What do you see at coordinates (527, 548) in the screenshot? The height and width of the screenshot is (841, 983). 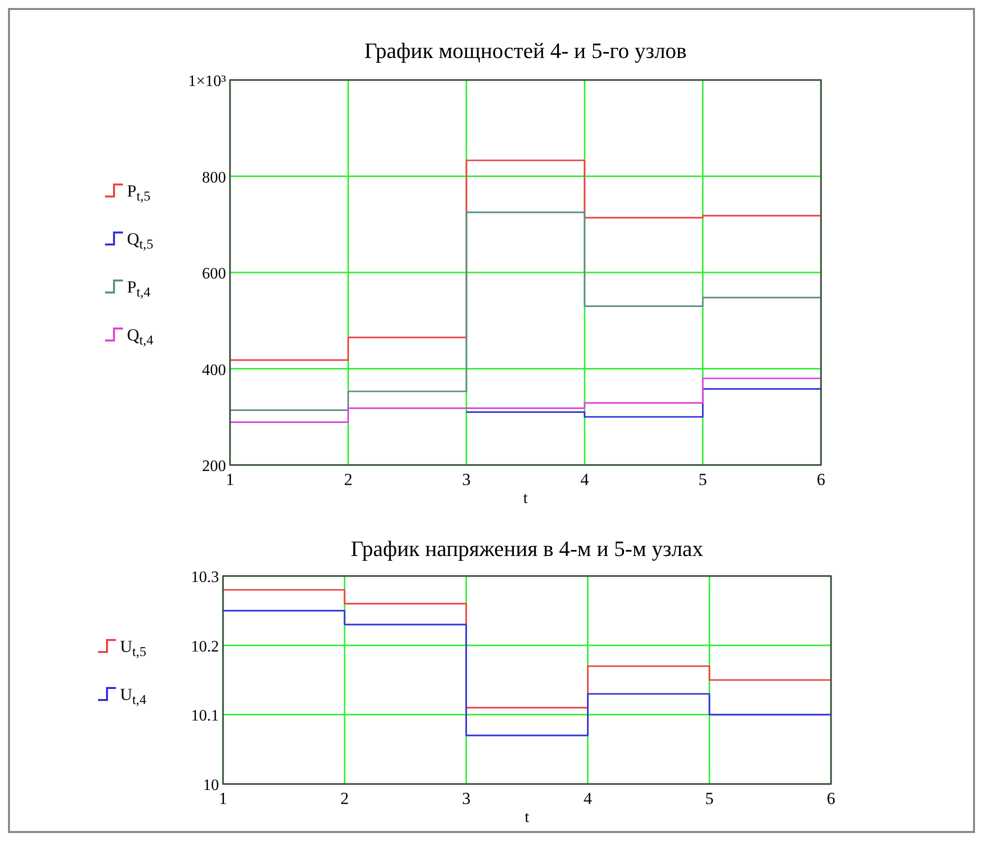 I see `chart-title: График напряжения в 4-м и 5-м узлах` at bounding box center [527, 548].